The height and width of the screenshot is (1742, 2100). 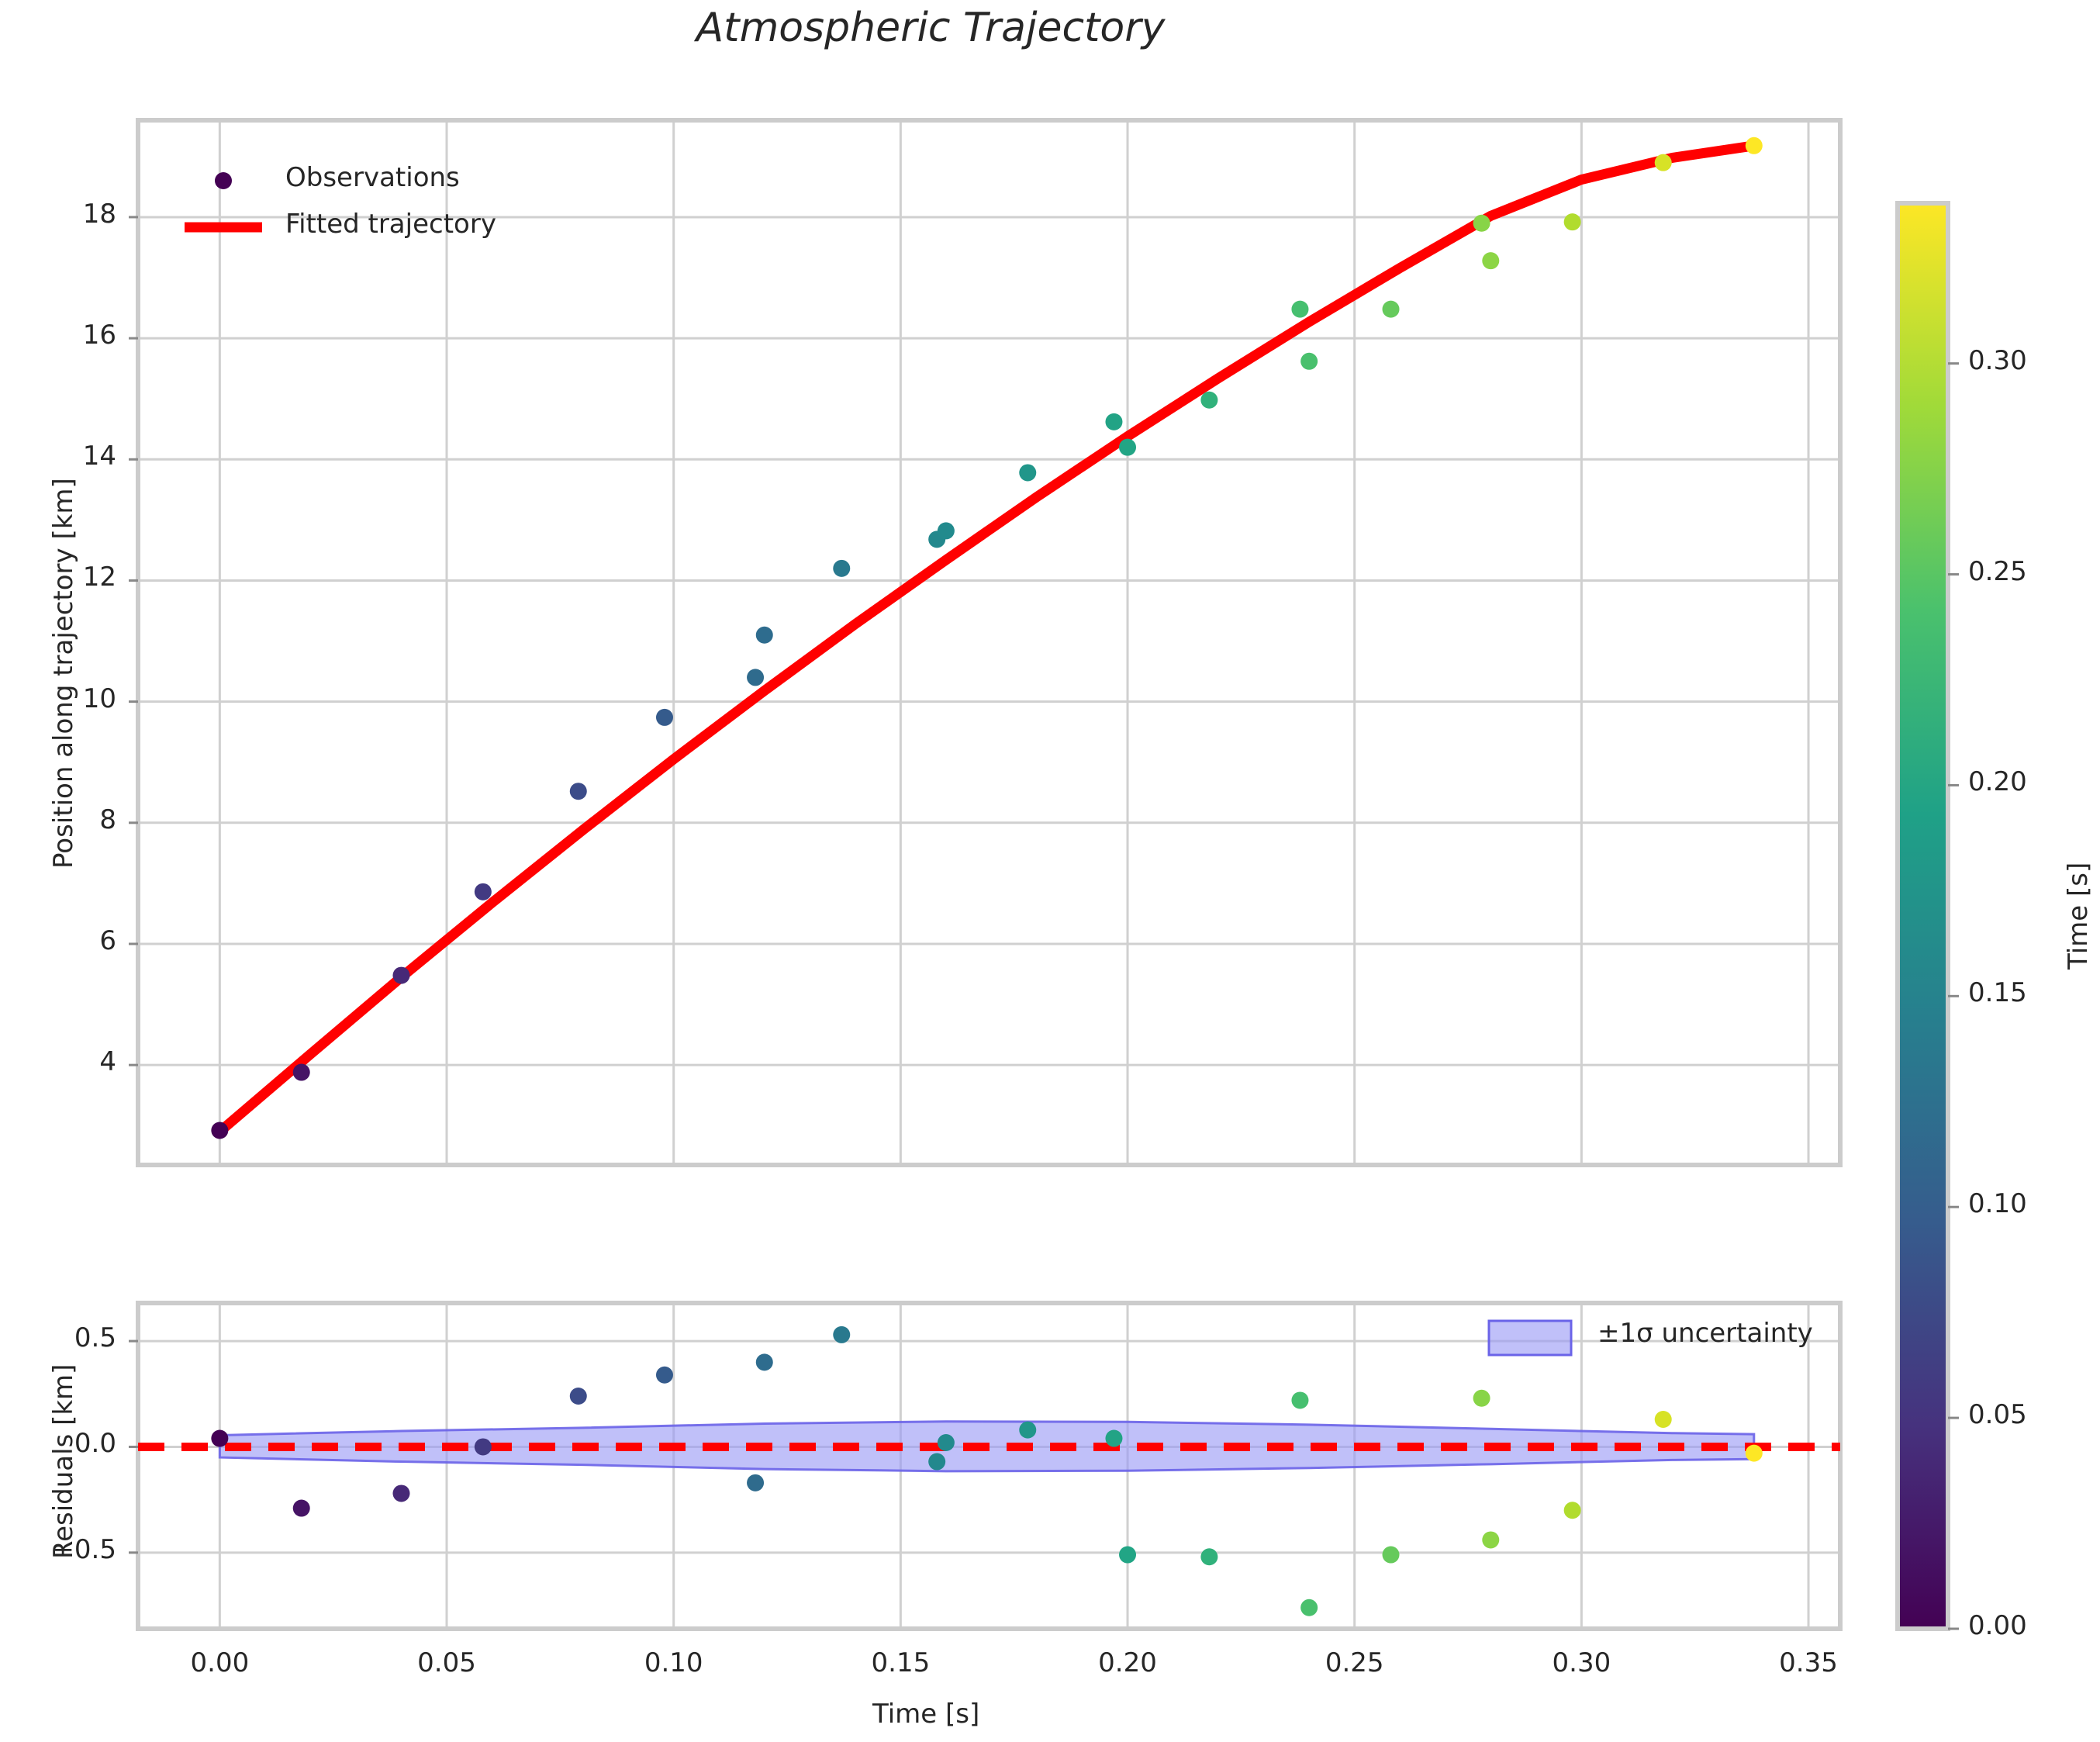 What do you see at coordinates (372, 177) in the screenshot?
I see `legend-item-label: Observations` at bounding box center [372, 177].